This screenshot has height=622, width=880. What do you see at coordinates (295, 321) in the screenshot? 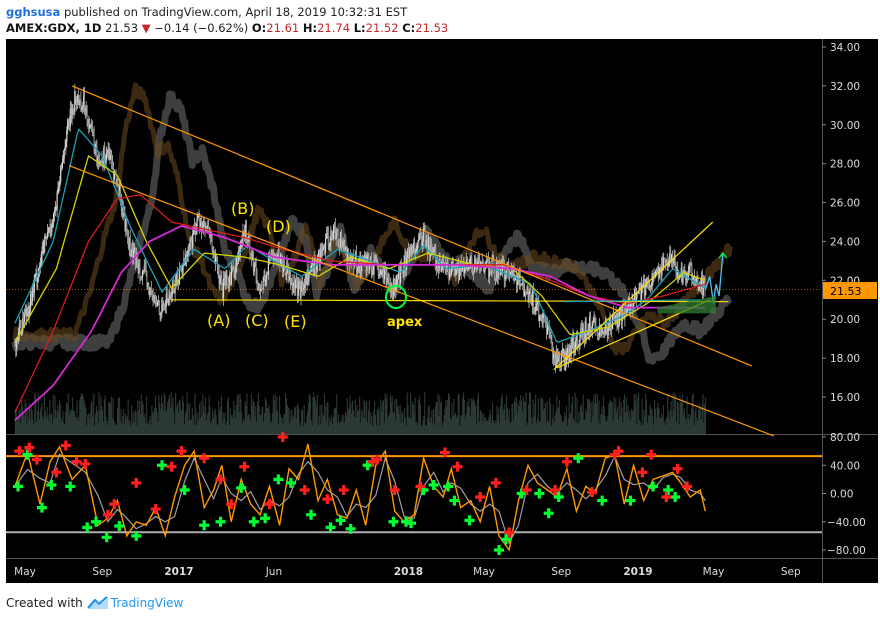
I see `wave-label-e: (E)` at bounding box center [295, 321].